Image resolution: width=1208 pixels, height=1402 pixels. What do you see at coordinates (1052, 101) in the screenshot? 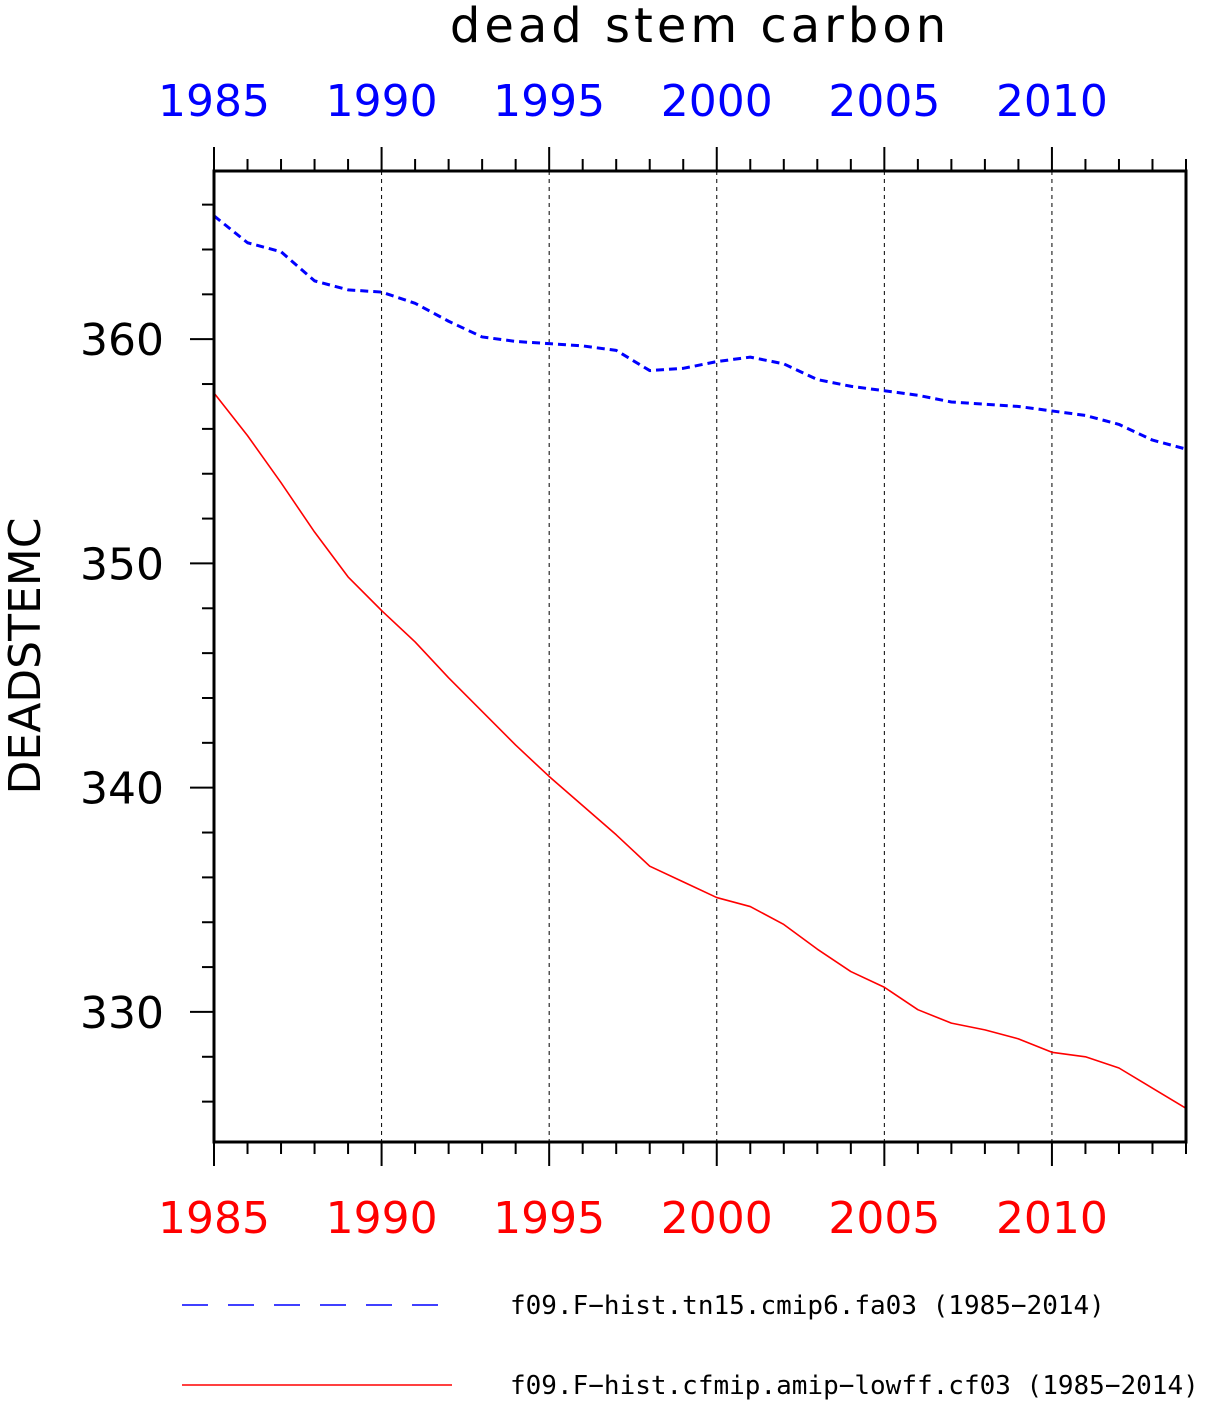
I see `x-tick-label-top-2010: 2010` at bounding box center [1052, 101].